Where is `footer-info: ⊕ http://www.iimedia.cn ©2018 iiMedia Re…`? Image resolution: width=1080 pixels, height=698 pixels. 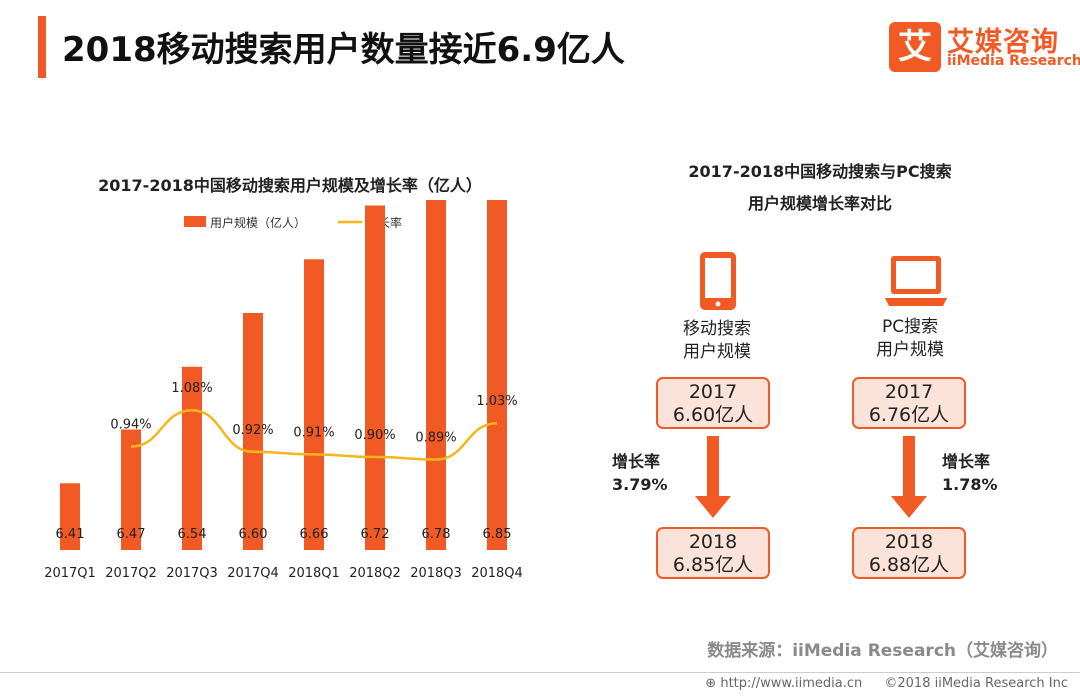
footer-info: ⊕ http://www.iimedia.cn ©2018 iiMedia Re… is located at coordinates (886, 683).